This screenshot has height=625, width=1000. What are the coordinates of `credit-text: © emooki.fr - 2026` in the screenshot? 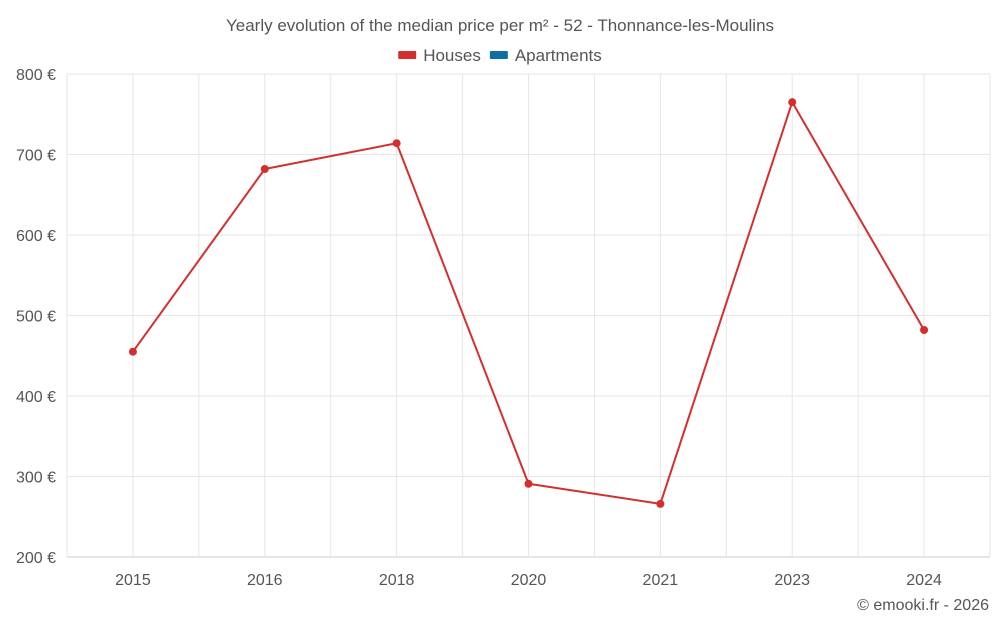 It's located at (923, 605).